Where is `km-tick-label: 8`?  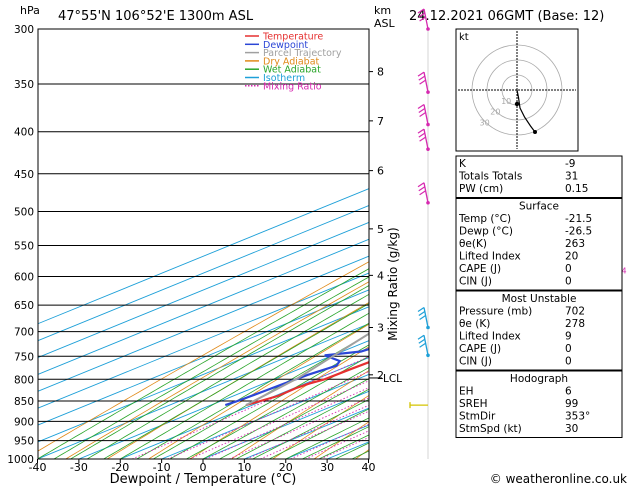
km-tick-label: 8 is located at coordinates (380, 72).